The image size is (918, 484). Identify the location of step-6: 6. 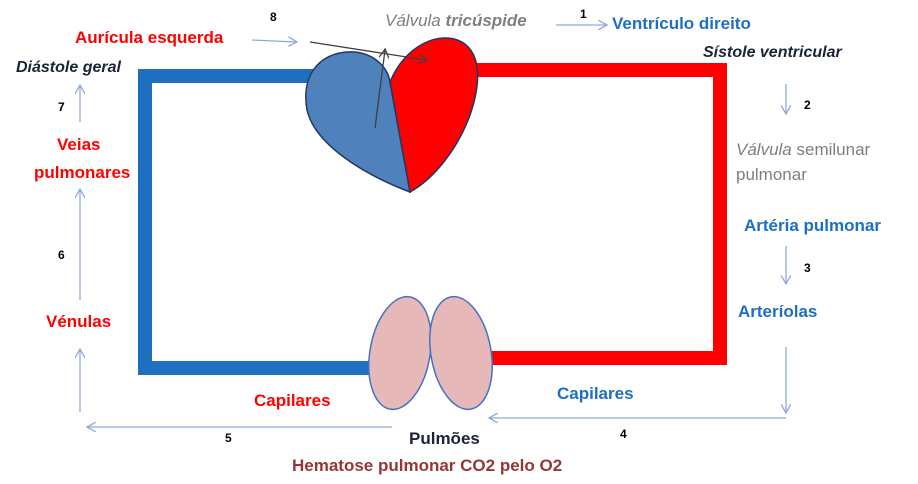
(61, 255).